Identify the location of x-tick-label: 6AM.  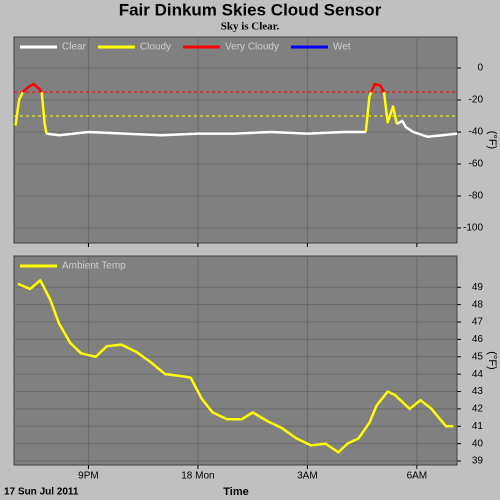
(417, 476).